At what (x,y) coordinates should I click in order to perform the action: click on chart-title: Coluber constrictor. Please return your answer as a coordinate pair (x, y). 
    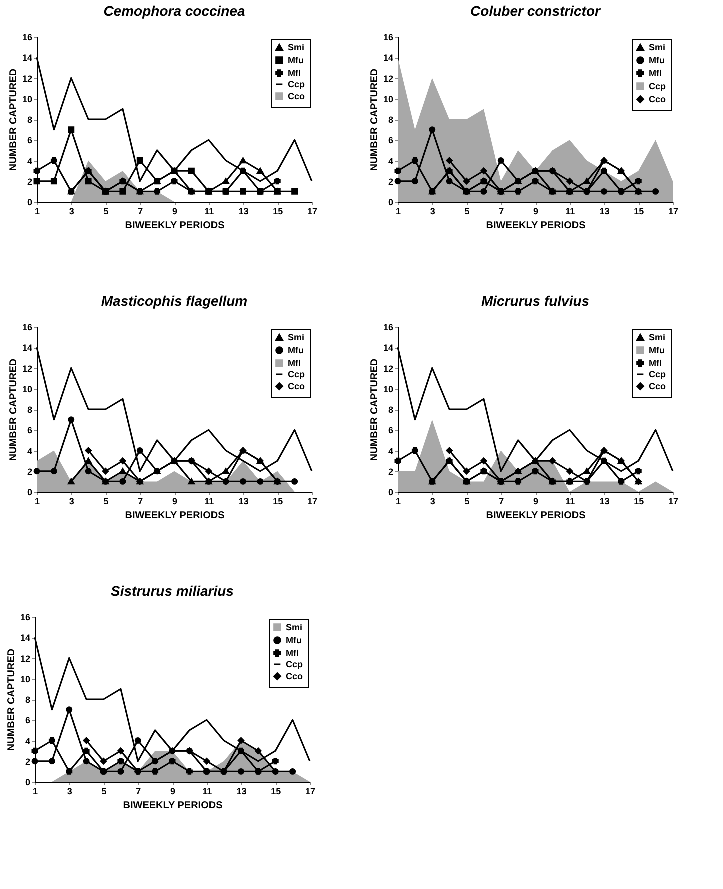
    Looking at the image, I should click on (536, 11).